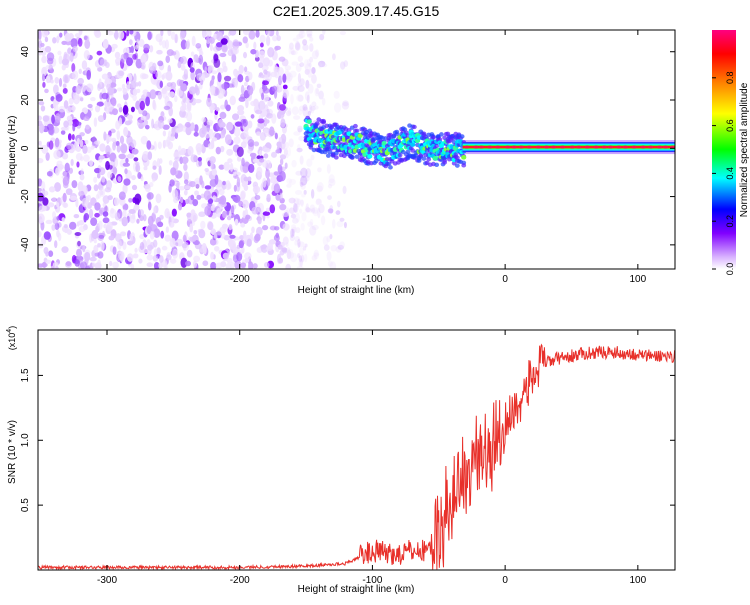 The height and width of the screenshot is (605, 750). I want to click on heatmap-x-tick-label: -100, so click(372, 279).